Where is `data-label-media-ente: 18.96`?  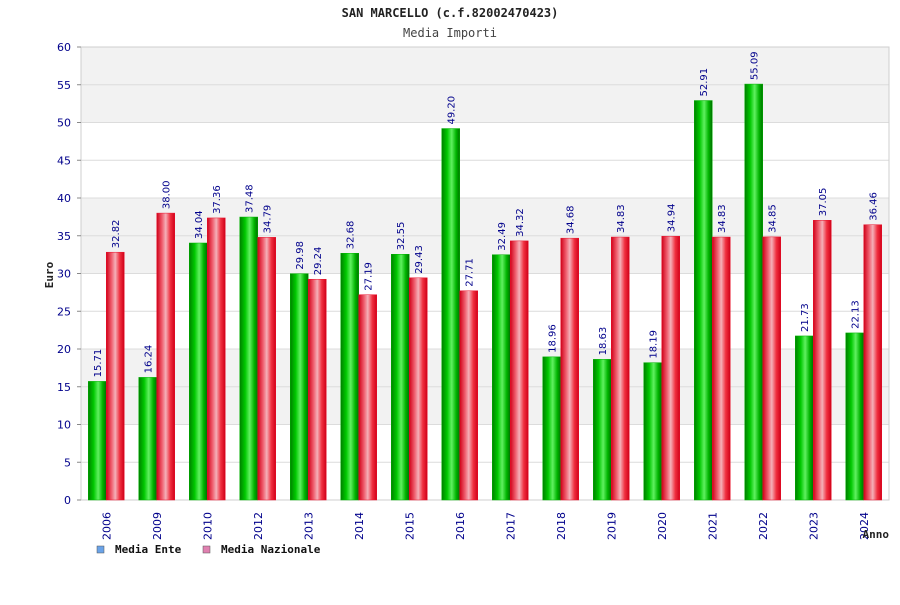 data-label-media-ente: 18.96 is located at coordinates (553, 338).